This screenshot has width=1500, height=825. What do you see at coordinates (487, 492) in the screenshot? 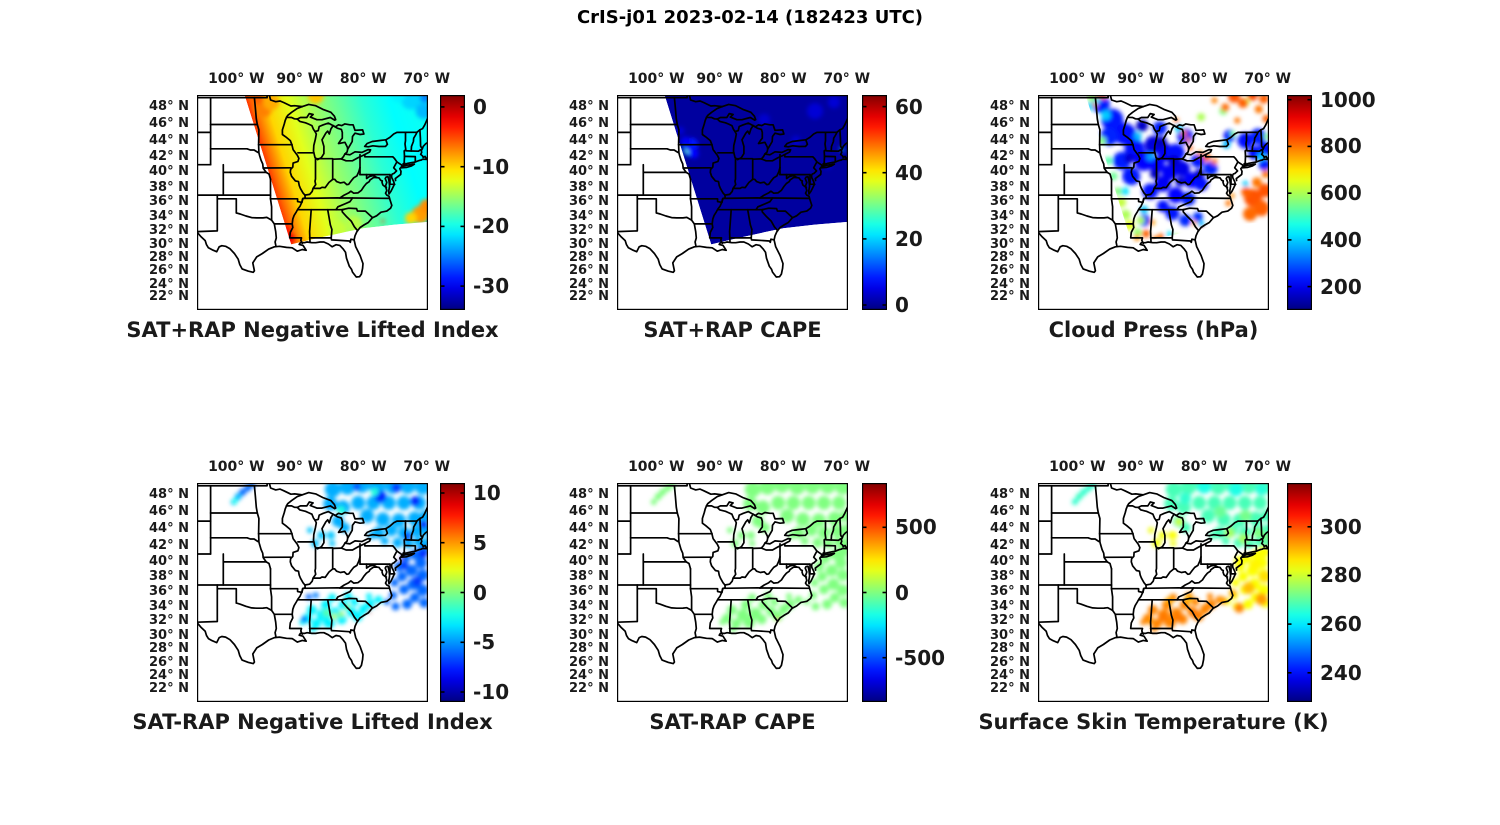
I see `colorbar-tick-label: 10` at bounding box center [487, 492].